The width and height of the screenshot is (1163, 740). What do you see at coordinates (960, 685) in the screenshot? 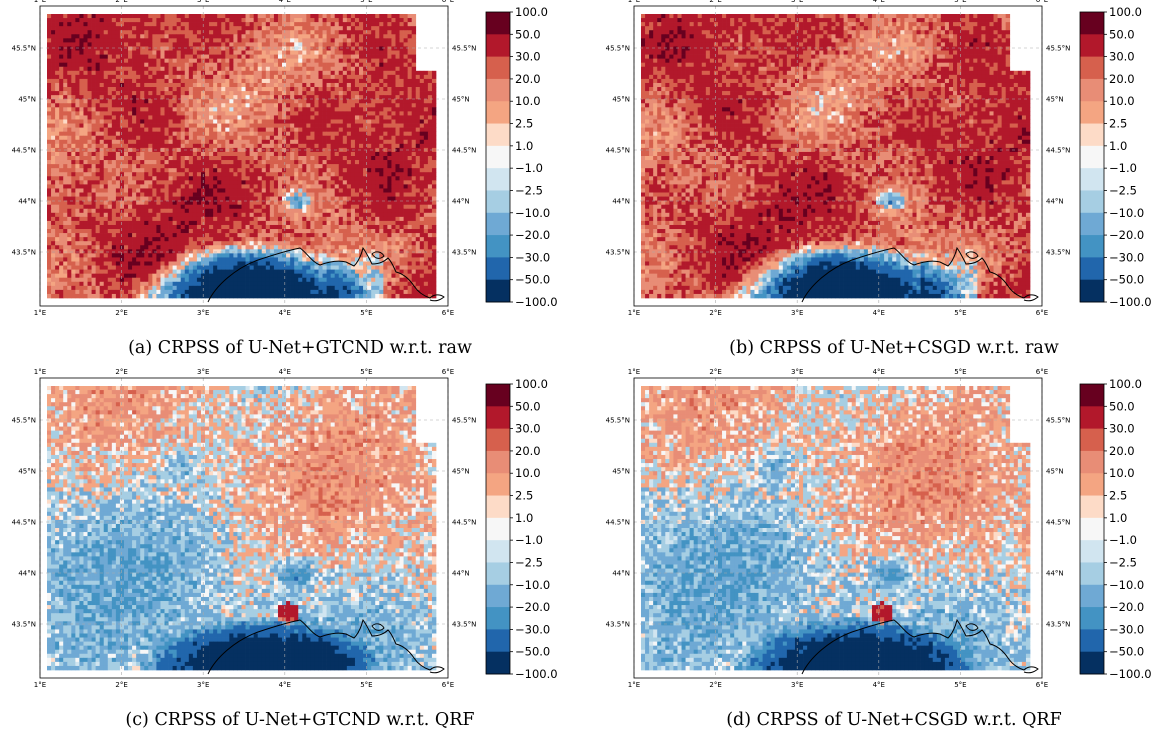
I see `lon-tick-bottom: 5°E` at bounding box center [960, 685].